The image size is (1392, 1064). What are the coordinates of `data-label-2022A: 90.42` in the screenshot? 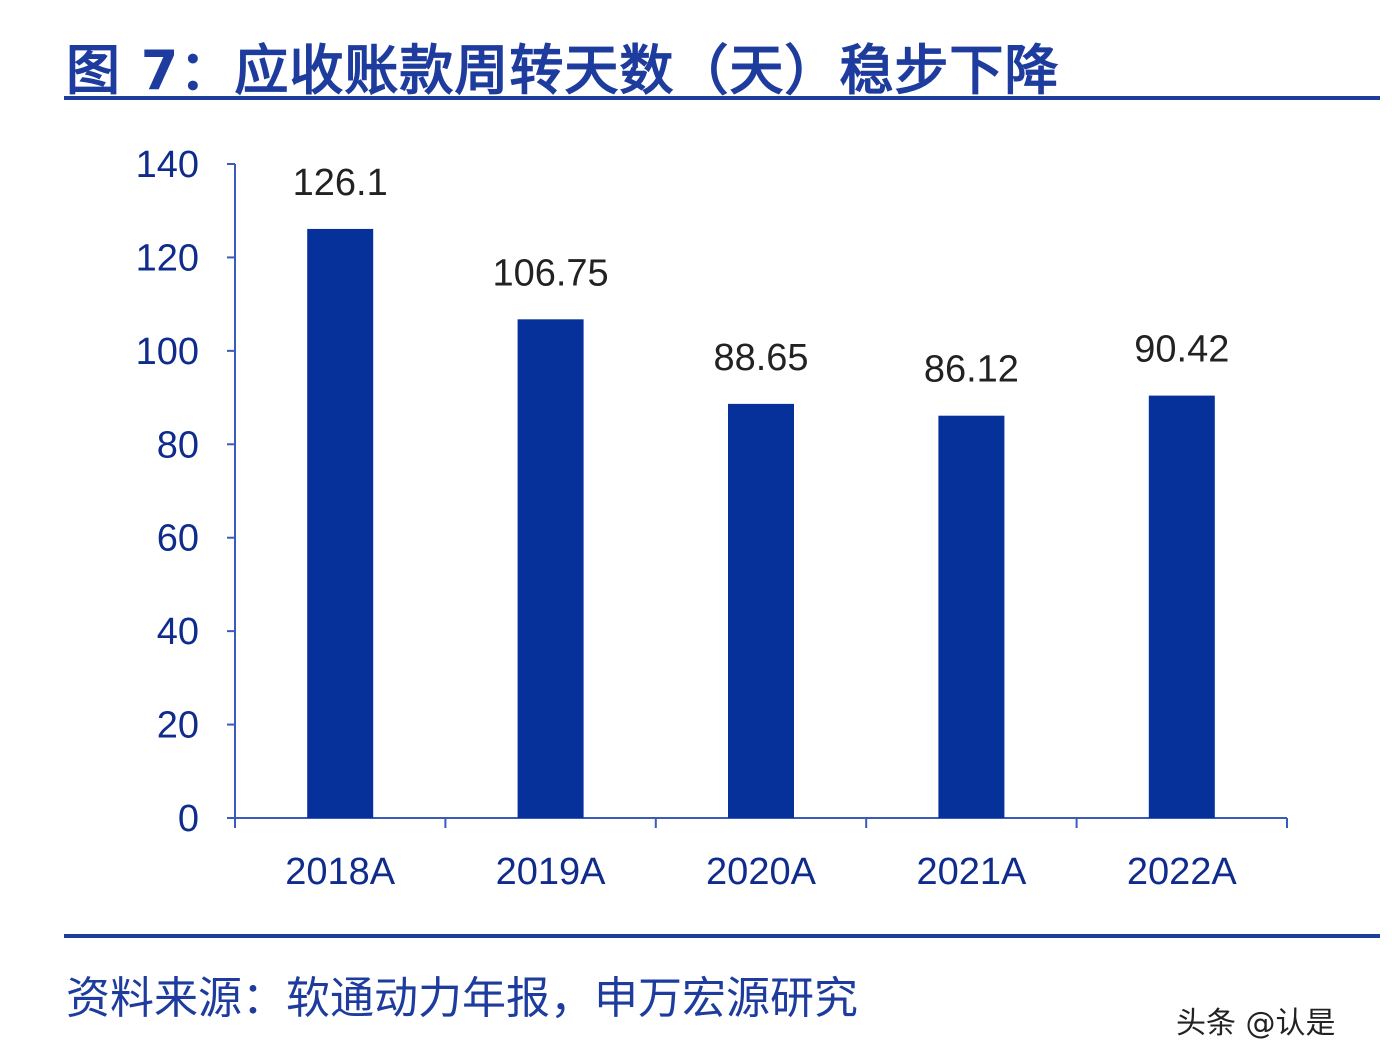 It's located at (1181, 350).